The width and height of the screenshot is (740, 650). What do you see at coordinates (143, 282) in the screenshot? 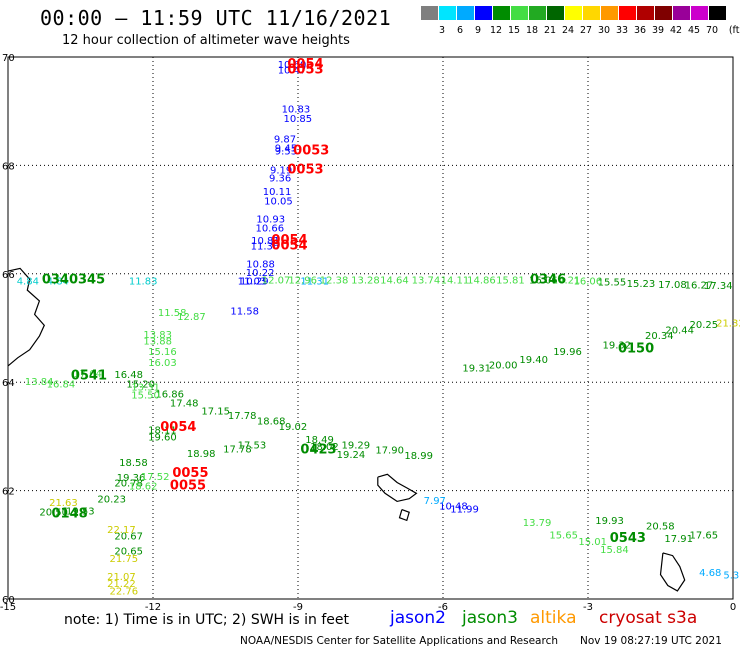
I see `data-point-label: 11.83` at bounding box center [143, 282].